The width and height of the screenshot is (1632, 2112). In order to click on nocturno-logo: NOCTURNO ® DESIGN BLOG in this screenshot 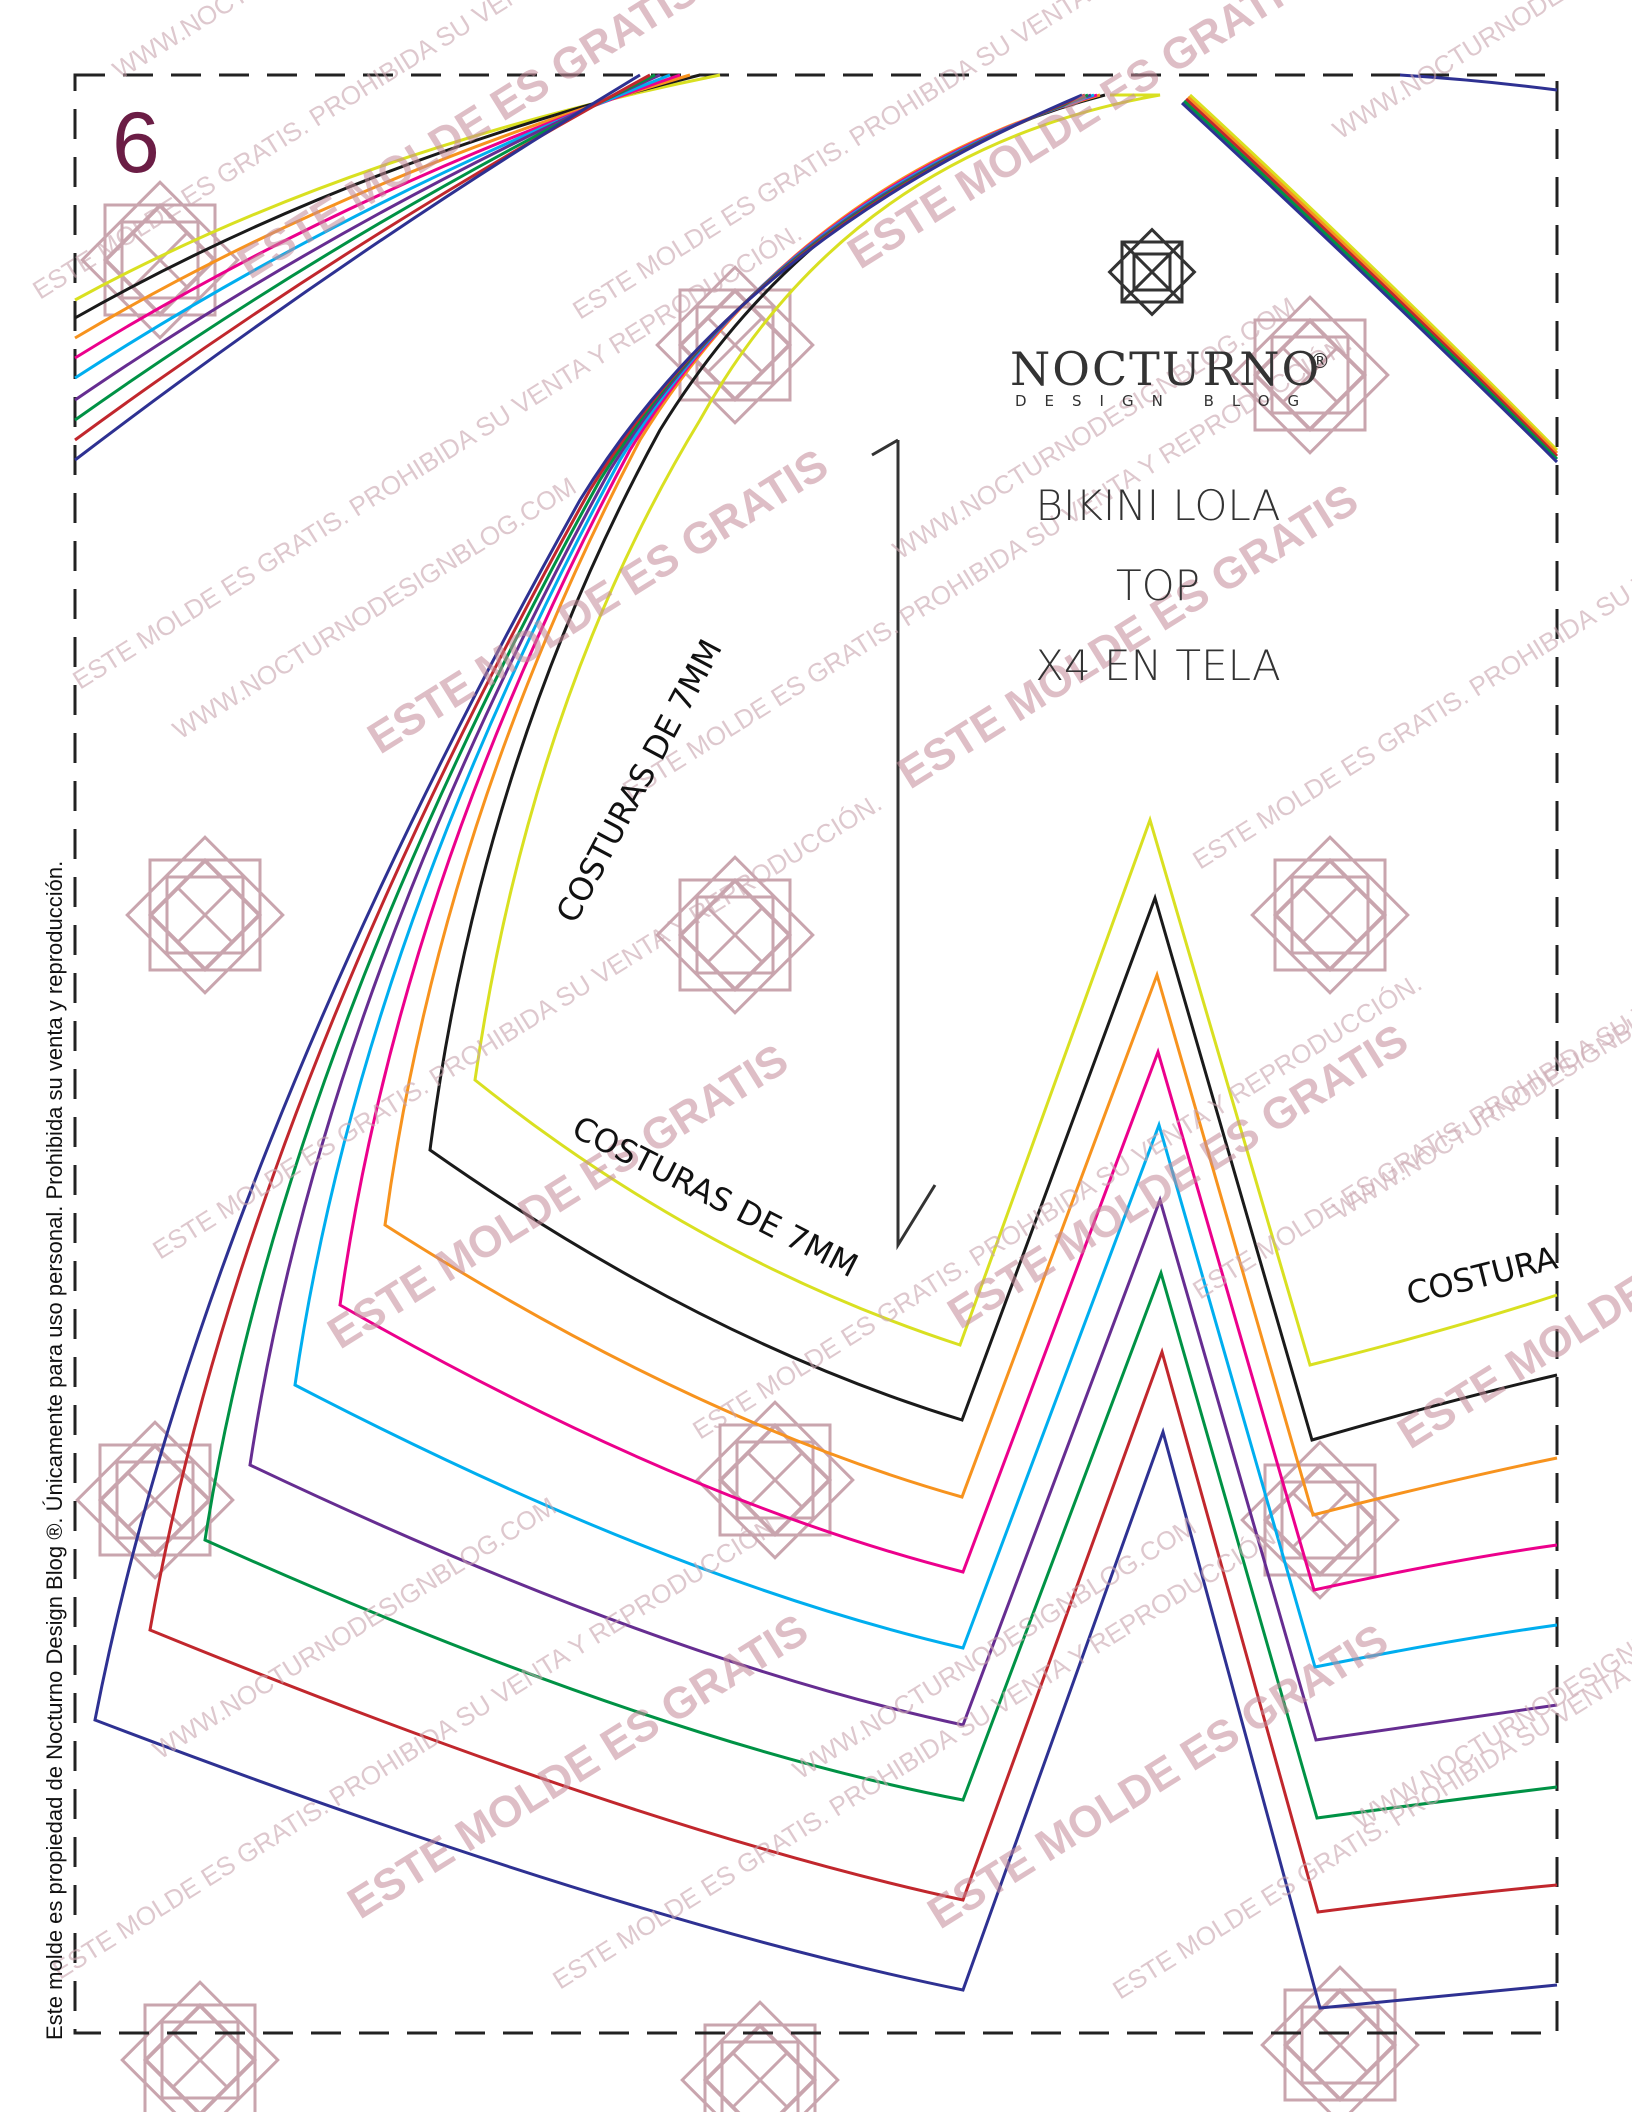, I will do `click(1170, 318)`.